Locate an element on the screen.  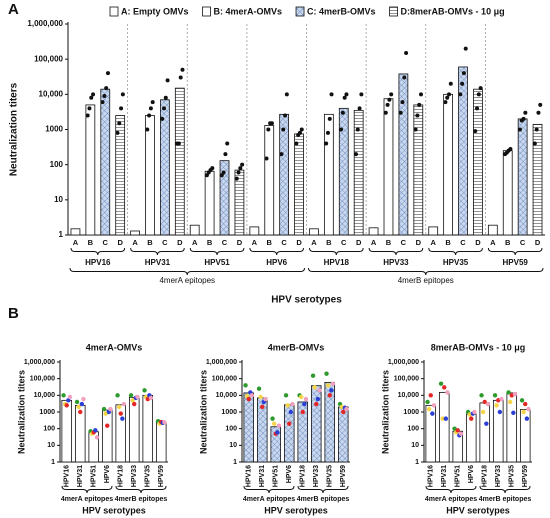
x-tick-label: HPV31 is located at coordinates (262, 476).